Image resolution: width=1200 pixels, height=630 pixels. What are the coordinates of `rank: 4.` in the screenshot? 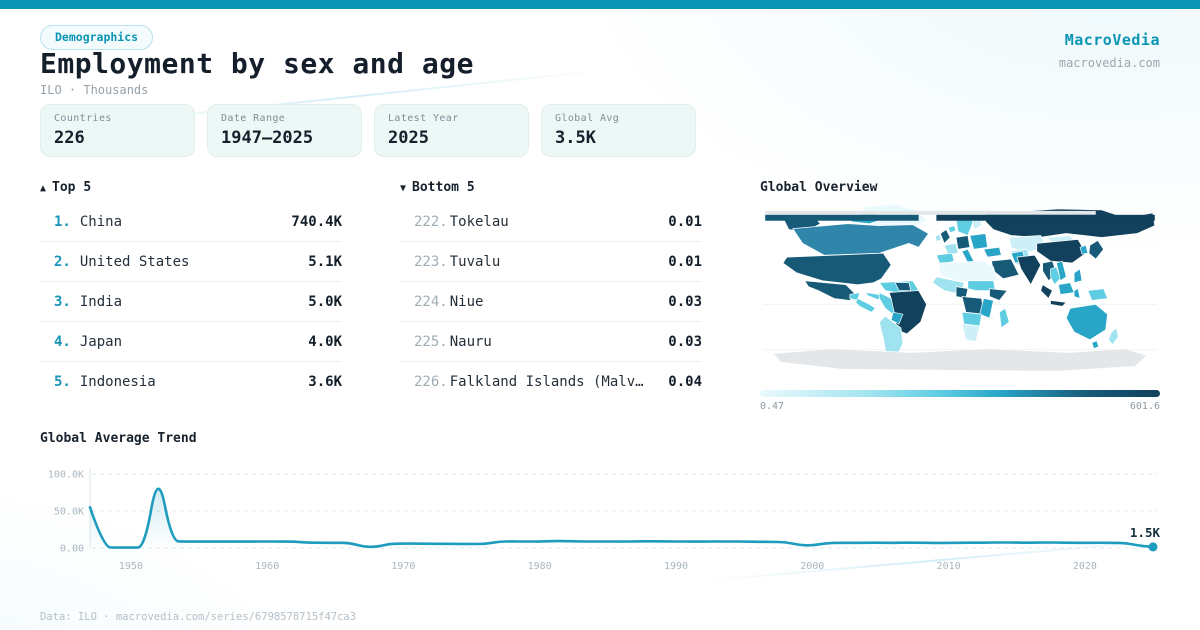 It's located at (62, 341).